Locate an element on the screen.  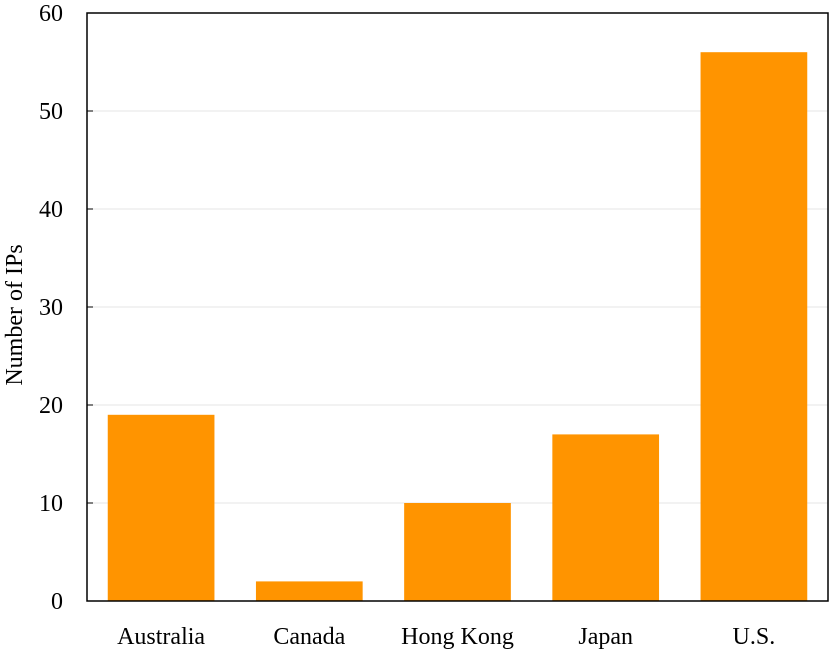
bar-canada is located at coordinates (309, 591).